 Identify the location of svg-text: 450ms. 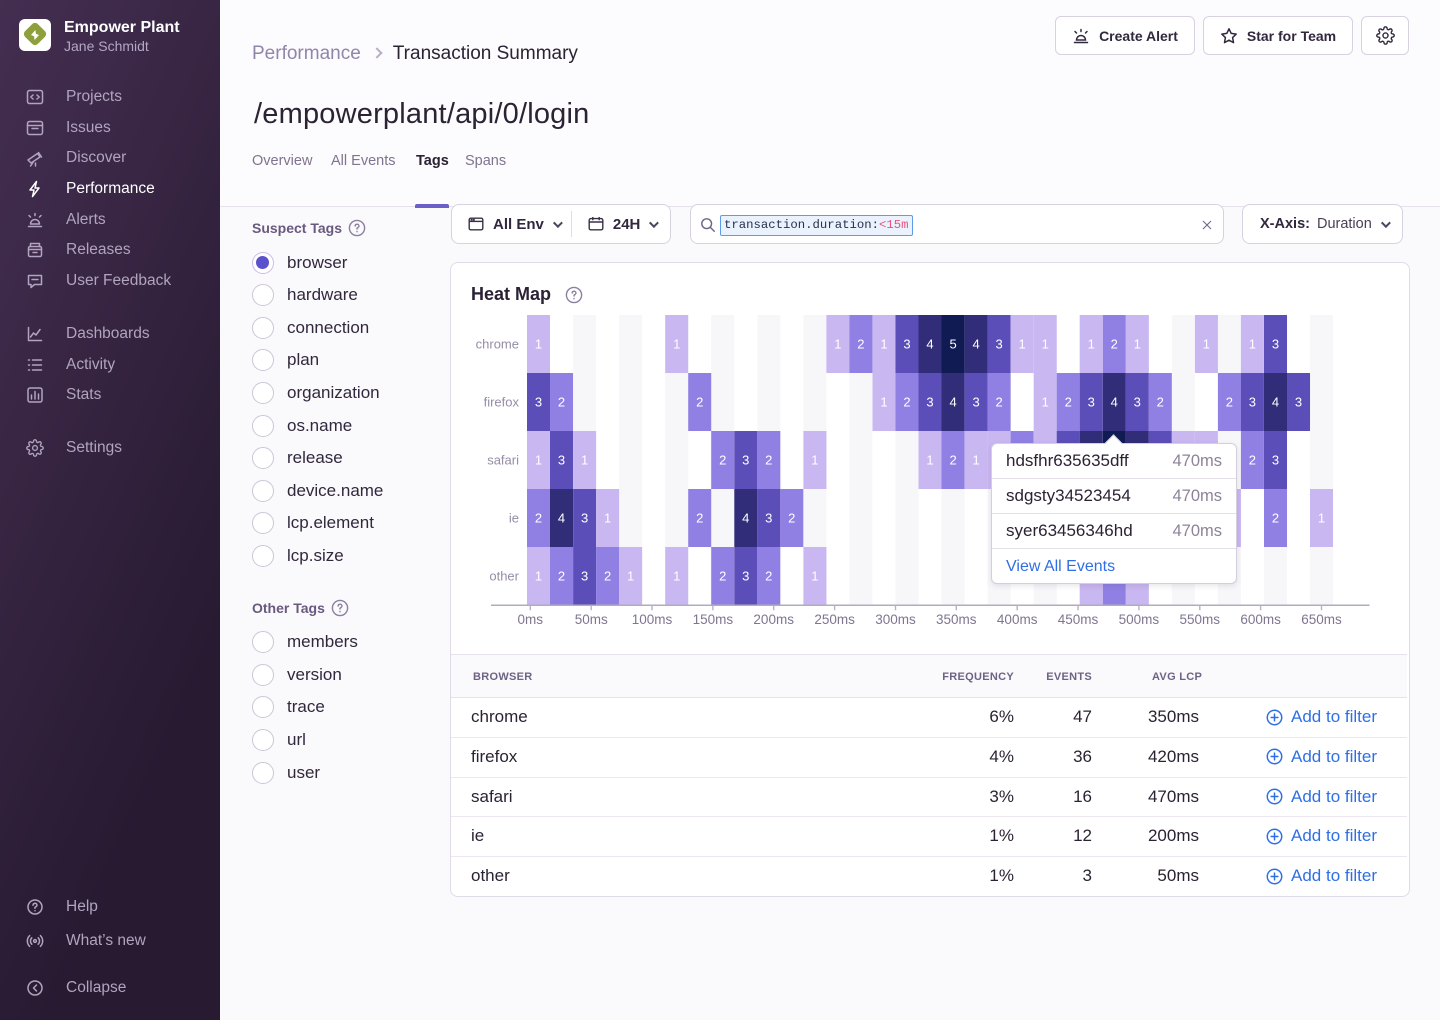
(1078, 619).